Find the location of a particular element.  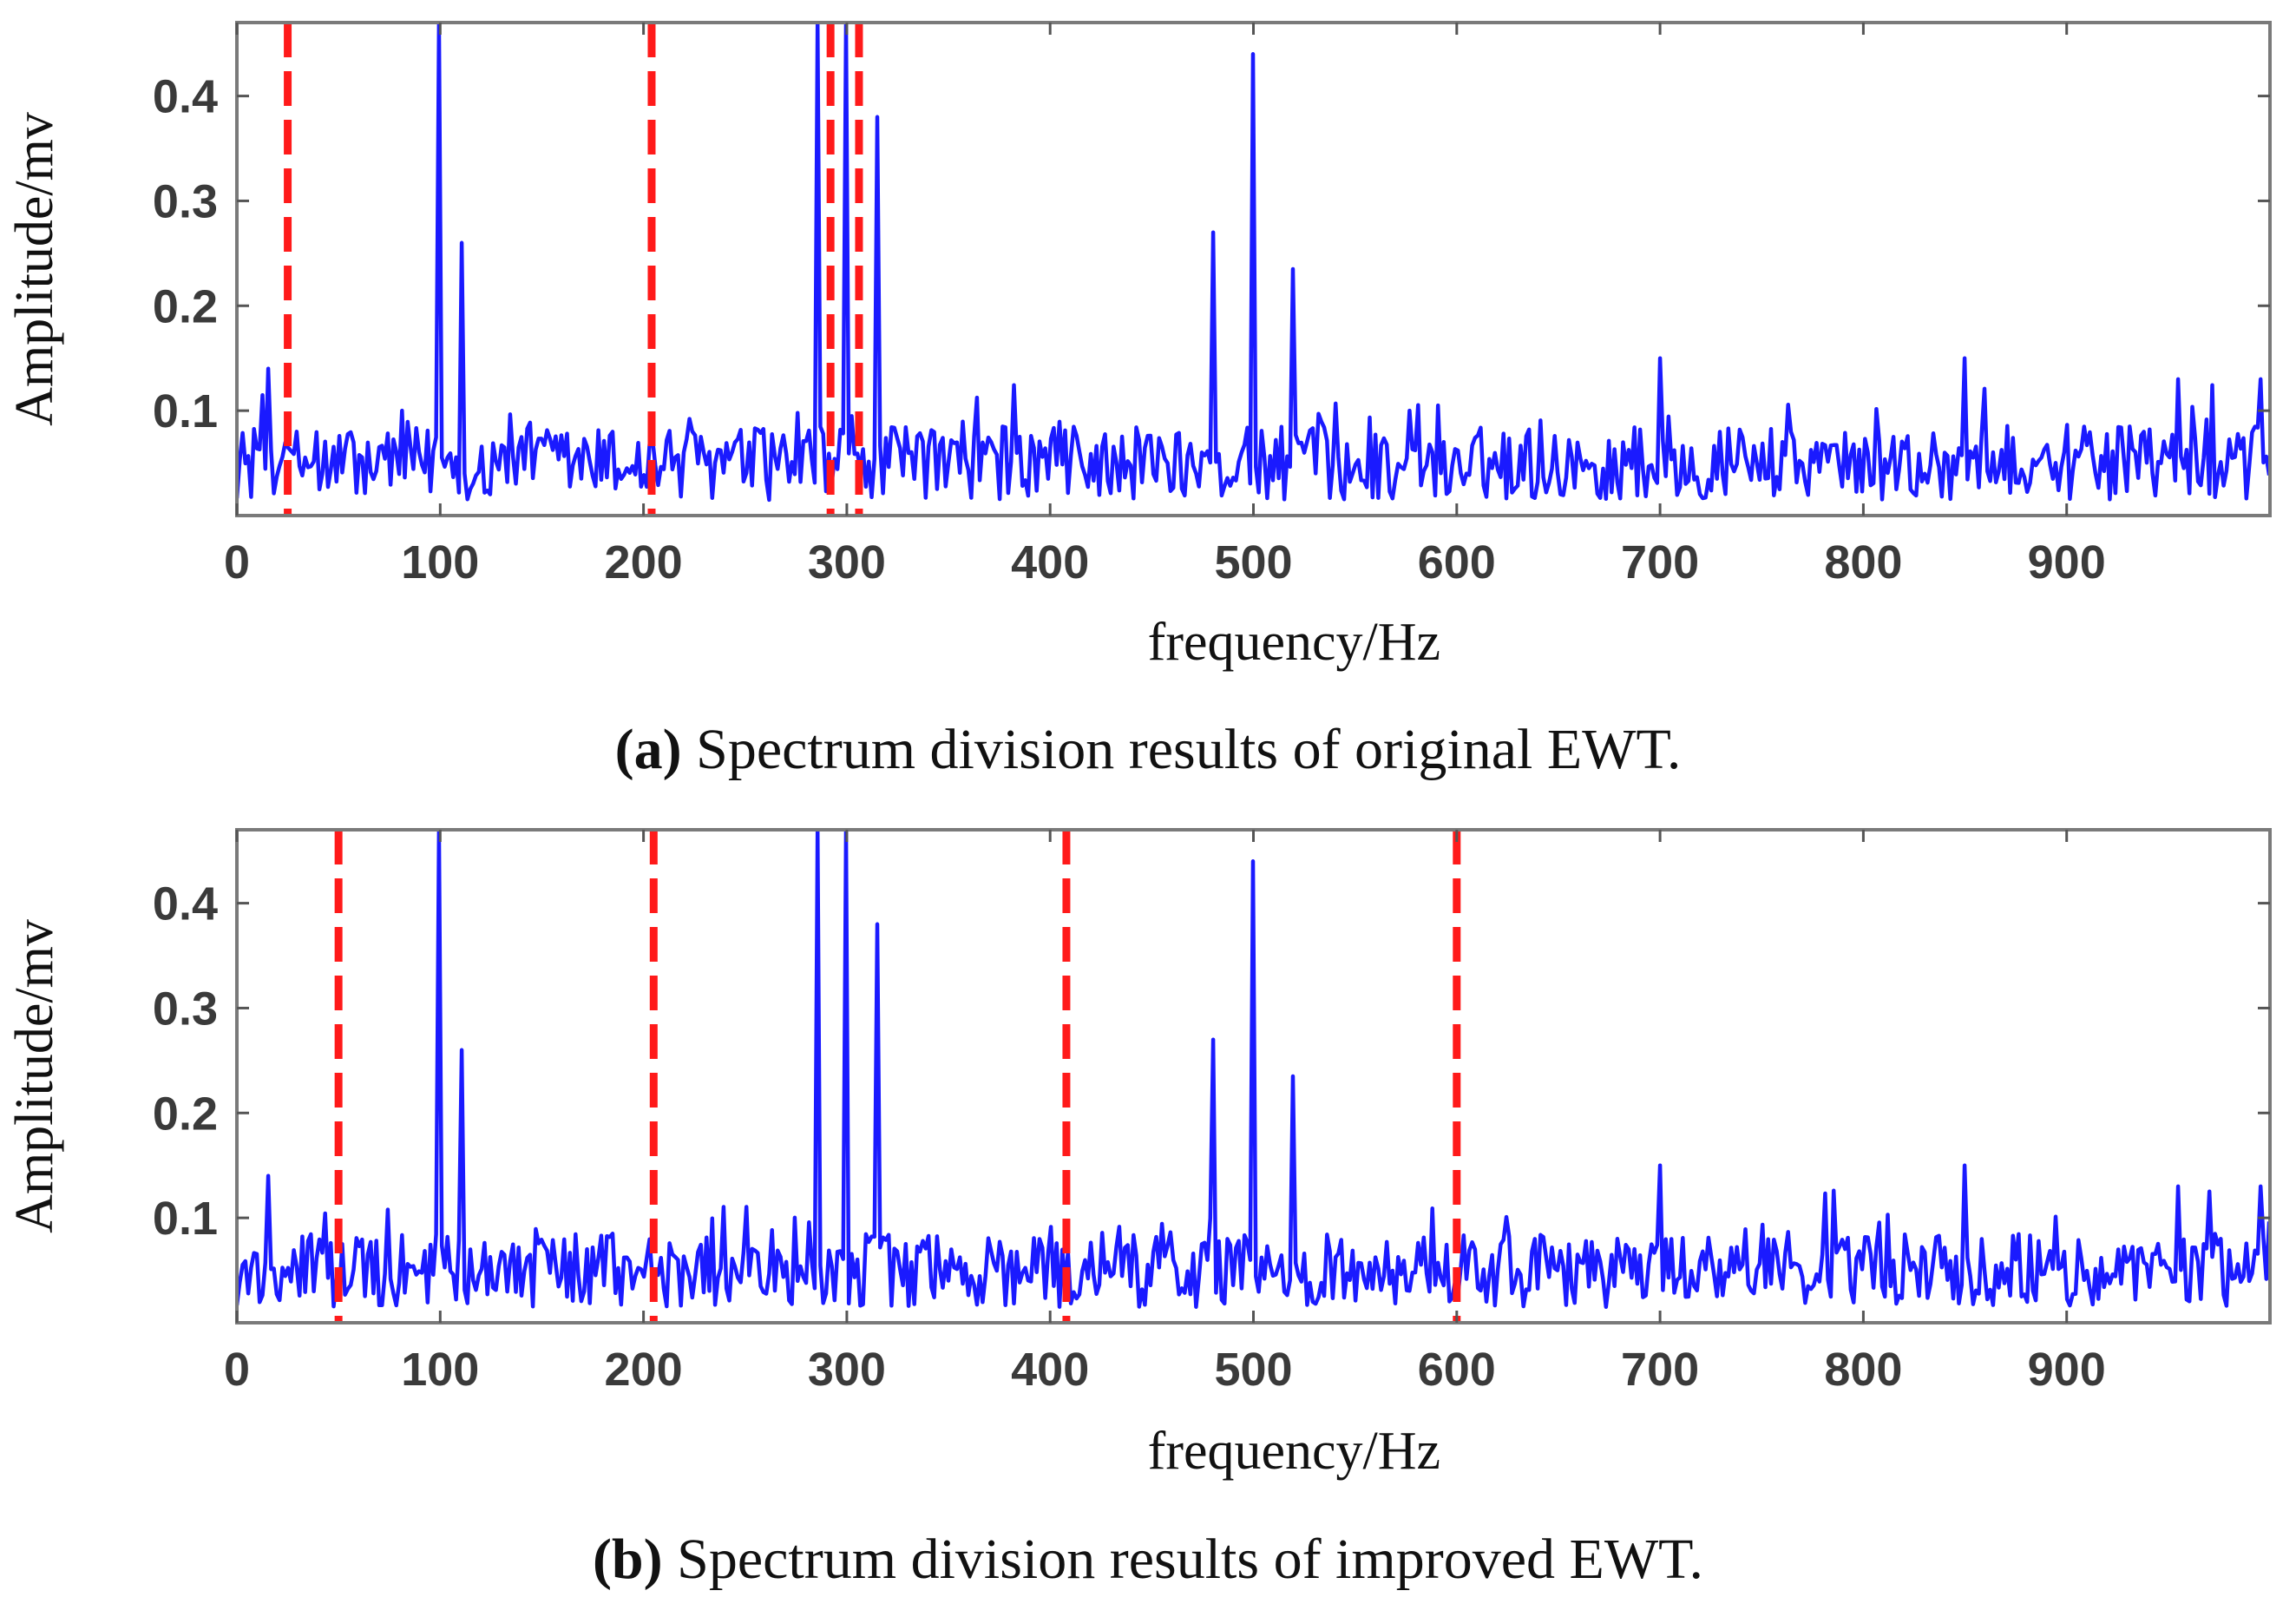

panel-label: (b) is located at coordinates (628, 1559).